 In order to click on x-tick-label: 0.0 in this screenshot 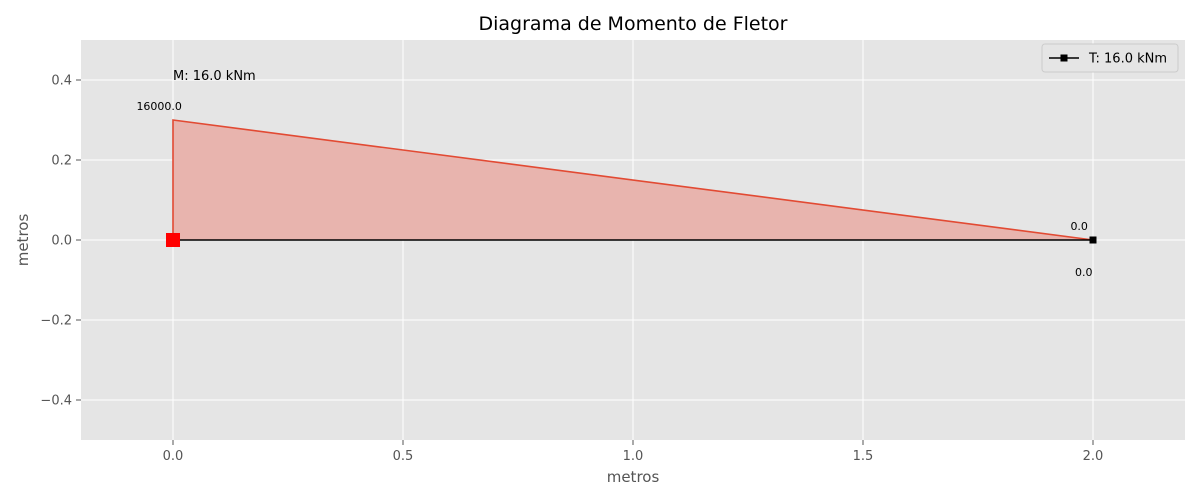, I will do `click(173, 456)`.